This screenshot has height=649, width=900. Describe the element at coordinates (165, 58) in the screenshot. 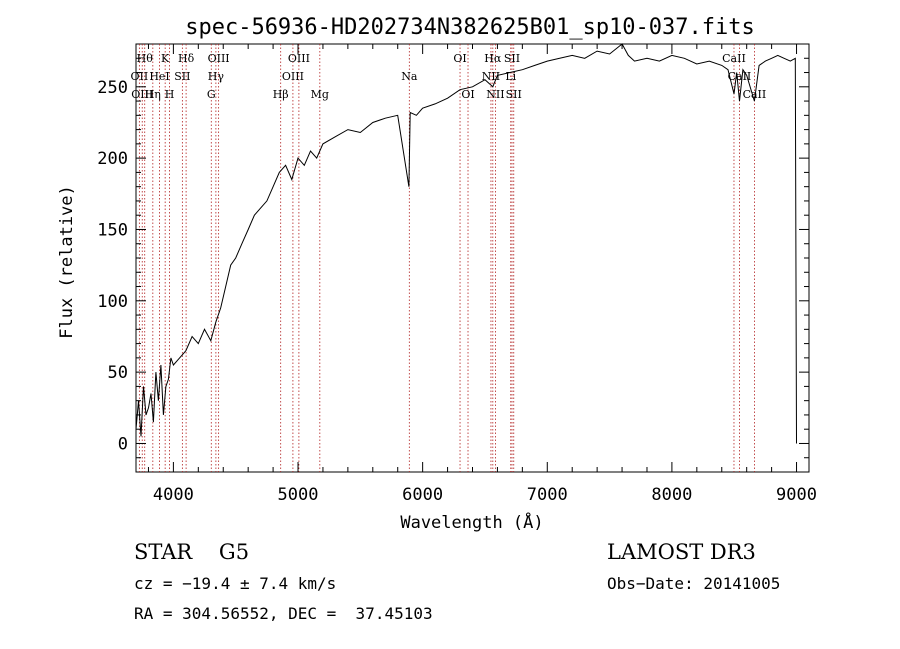

I see `line-label: K` at that location.